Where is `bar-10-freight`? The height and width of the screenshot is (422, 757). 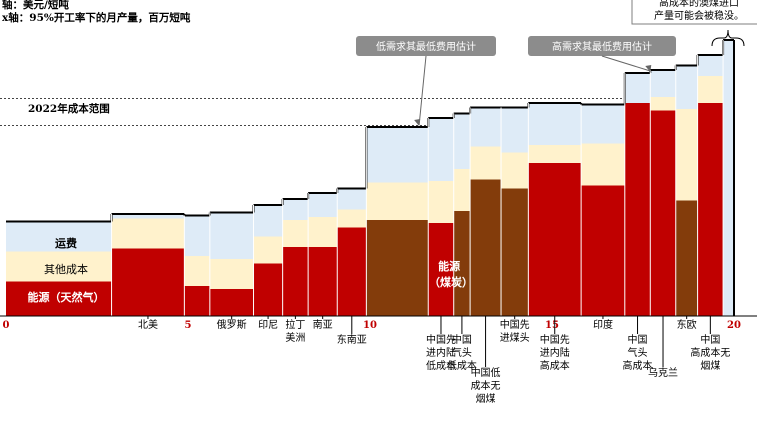 bar-10-freight is located at coordinates (462, 141).